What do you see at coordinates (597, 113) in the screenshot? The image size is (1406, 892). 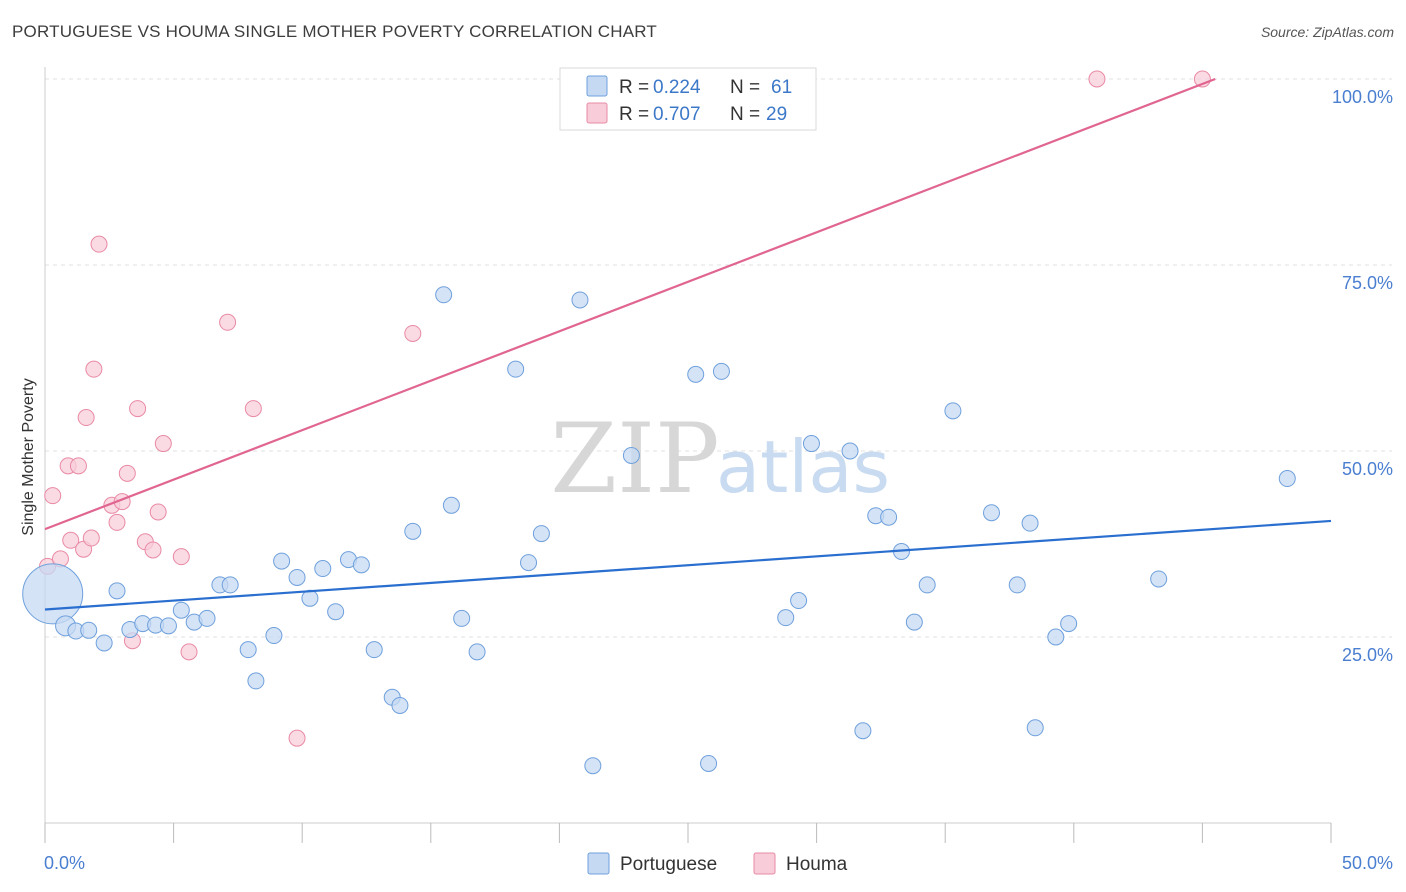 I see `legend-swatch-houma` at bounding box center [597, 113].